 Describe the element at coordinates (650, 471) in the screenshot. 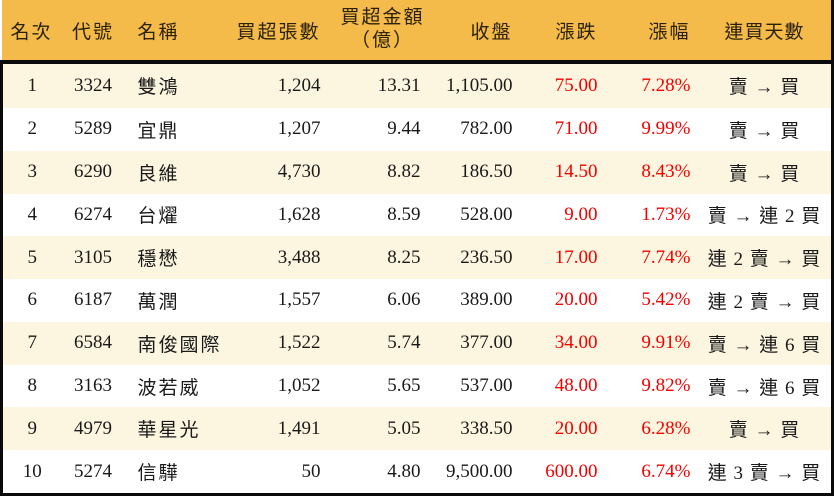

I see `cell-change-pct: 6.74%` at that location.